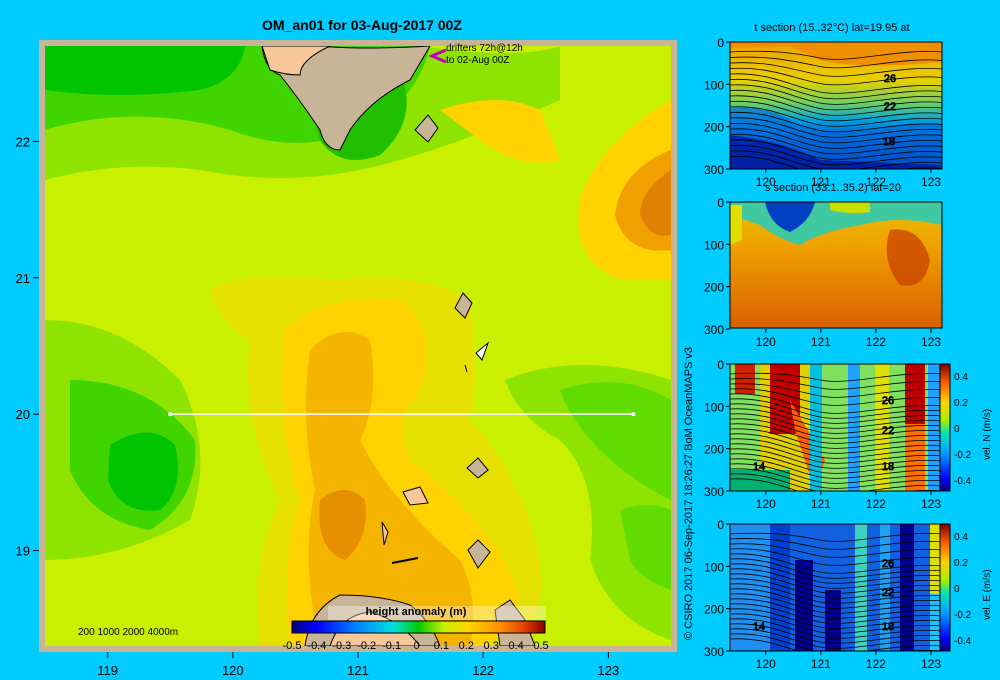 The width and height of the screenshot is (1000, 680). Describe the element at coordinates (233, 670) in the screenshot. I see `x-tick-label: 120` at that location.